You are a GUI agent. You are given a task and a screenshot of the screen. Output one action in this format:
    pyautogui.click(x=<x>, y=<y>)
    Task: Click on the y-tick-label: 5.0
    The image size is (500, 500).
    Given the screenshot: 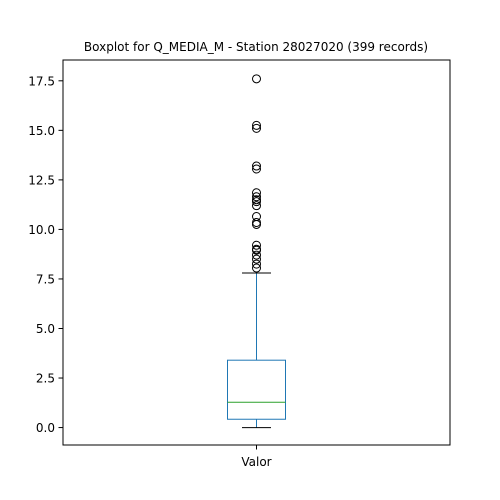 What is the action you would take?
    pyautogui.click(x=45, y=329)
    